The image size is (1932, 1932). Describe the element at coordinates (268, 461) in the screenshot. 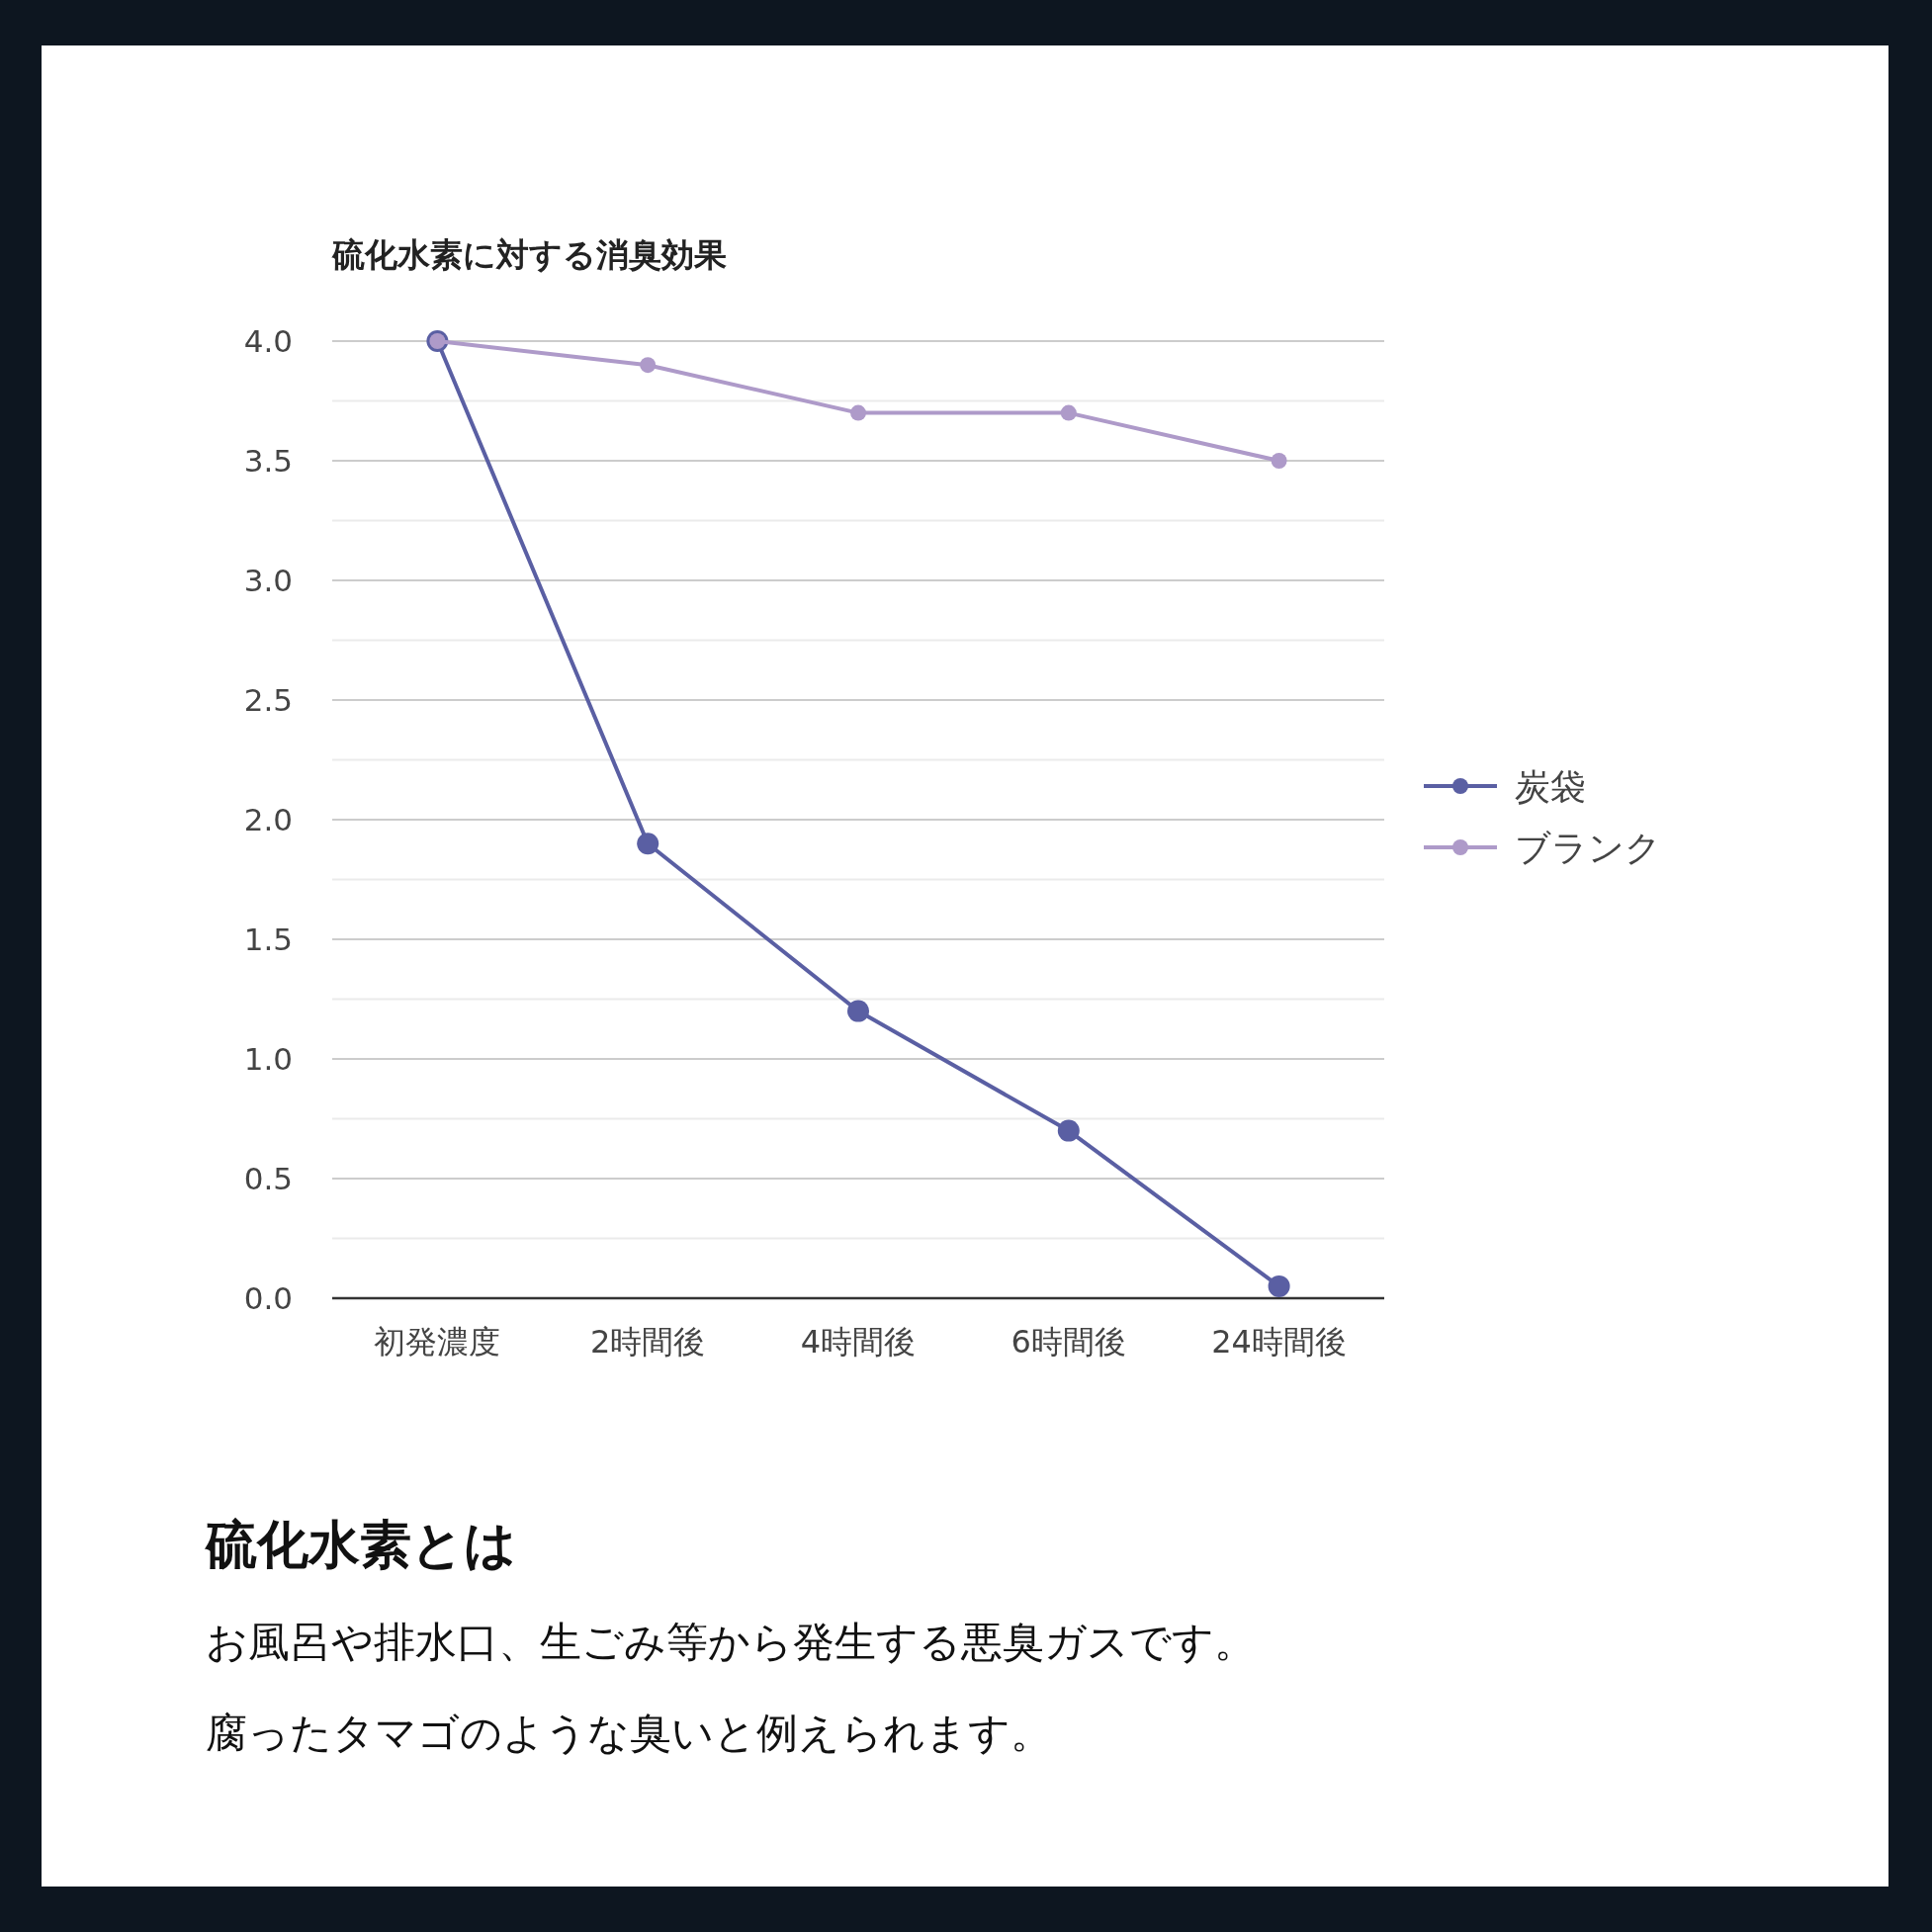

I see `y-tick-label: 3.5` at that location.